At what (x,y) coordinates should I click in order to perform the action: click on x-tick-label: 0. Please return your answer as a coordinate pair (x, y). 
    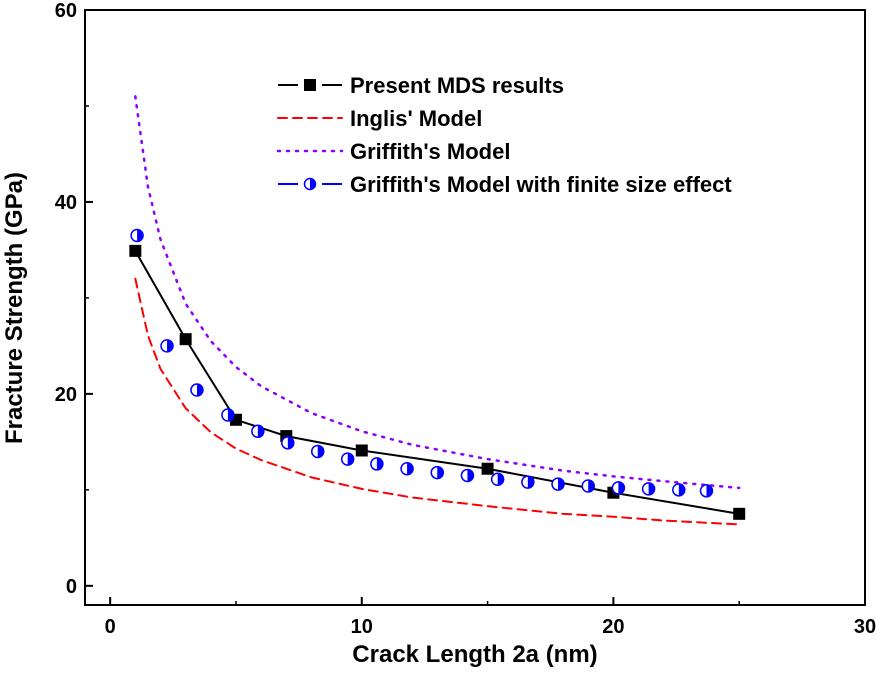
    Looking at the image, I should click on (110, 627).